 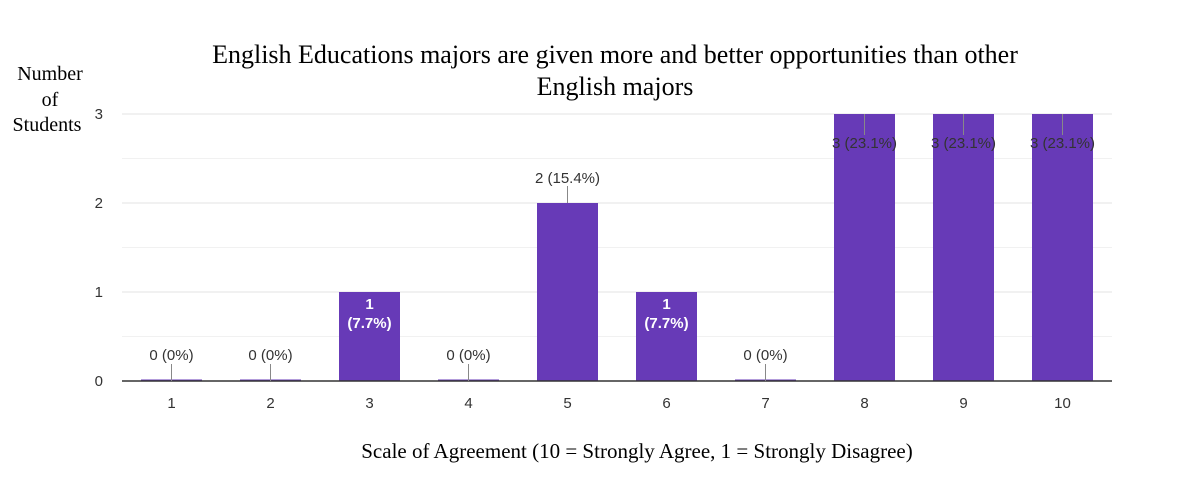 I want to click on y-axis-label-line-3: Students, so click(x=47, y=125).